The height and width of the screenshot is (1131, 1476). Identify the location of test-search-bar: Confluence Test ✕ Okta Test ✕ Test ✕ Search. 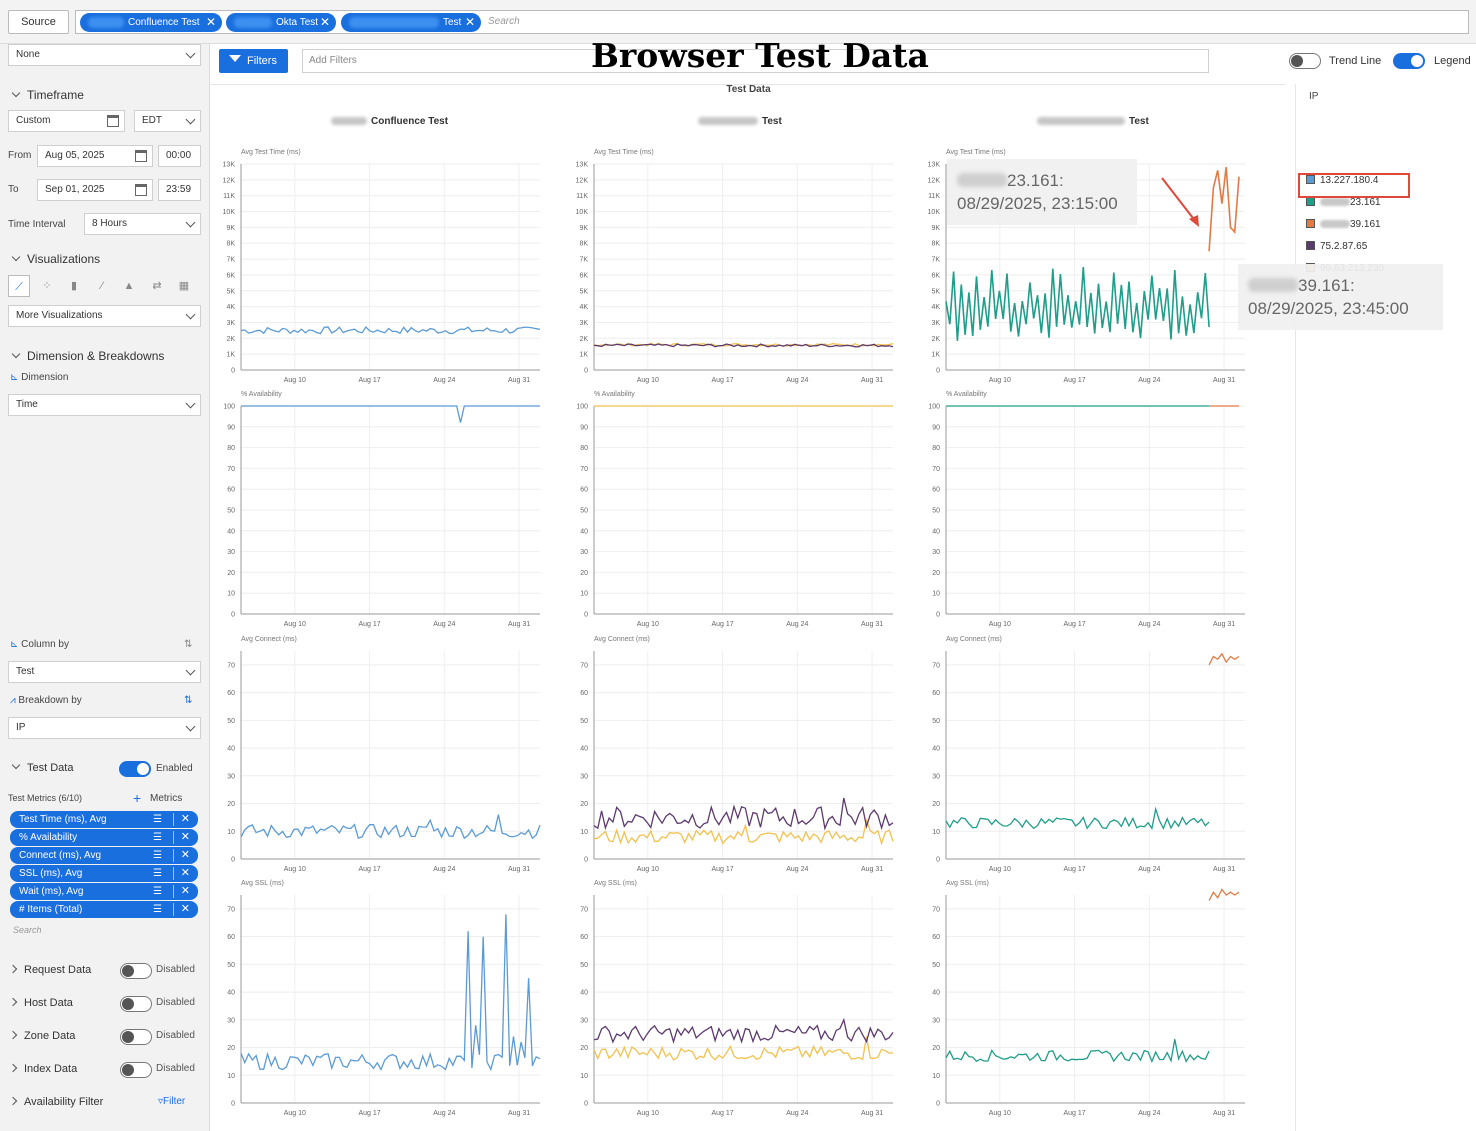
(772, 22).